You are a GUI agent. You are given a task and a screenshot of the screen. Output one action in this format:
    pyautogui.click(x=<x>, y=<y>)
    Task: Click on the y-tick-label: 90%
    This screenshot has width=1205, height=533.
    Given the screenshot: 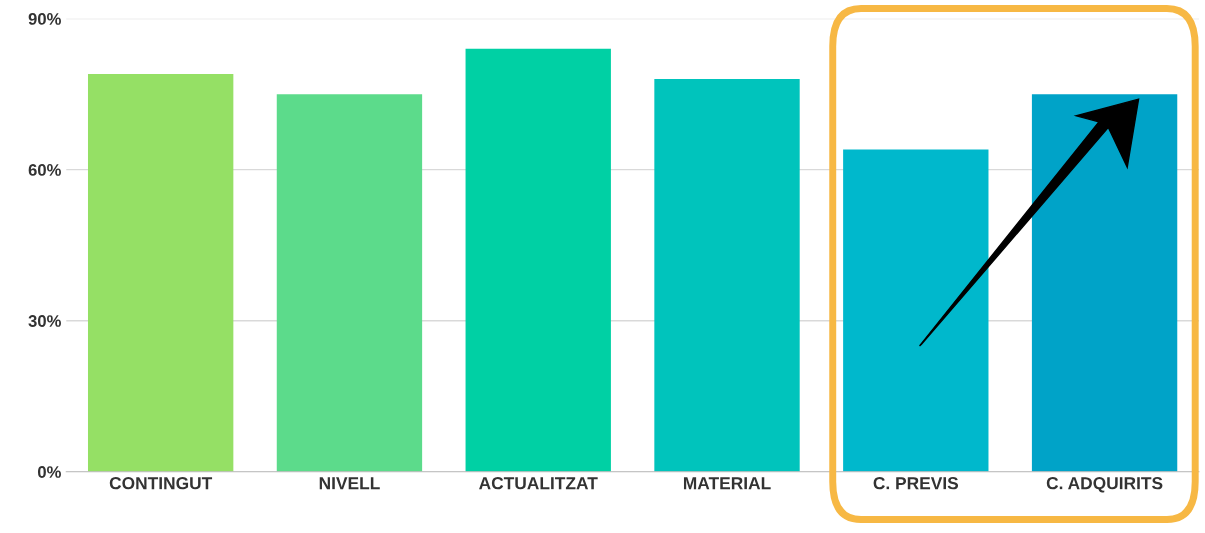 What is the action you would take?
    pyautogui.click(x=44, y=19)
    